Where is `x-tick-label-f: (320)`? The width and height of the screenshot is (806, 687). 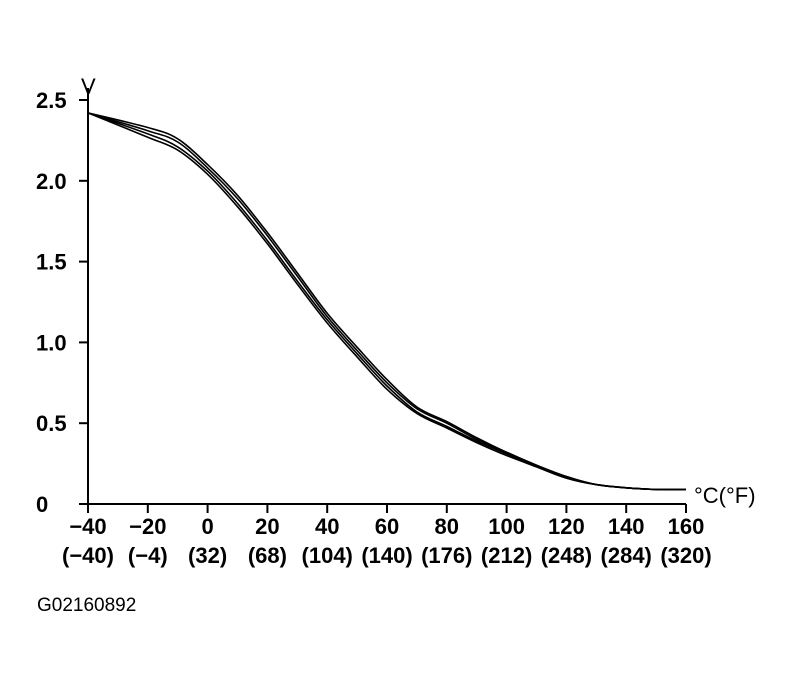
x-tick-label-f: (320) is located at coordinates (685, 555).